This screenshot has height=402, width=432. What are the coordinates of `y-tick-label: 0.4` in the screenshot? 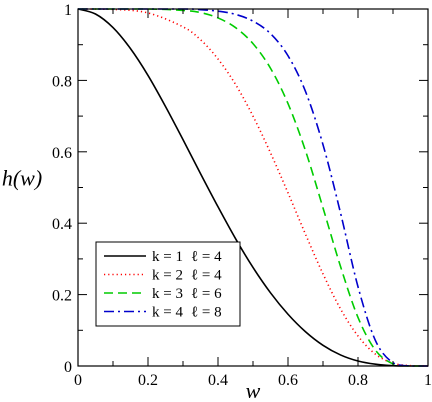 It's located at (62, 224).